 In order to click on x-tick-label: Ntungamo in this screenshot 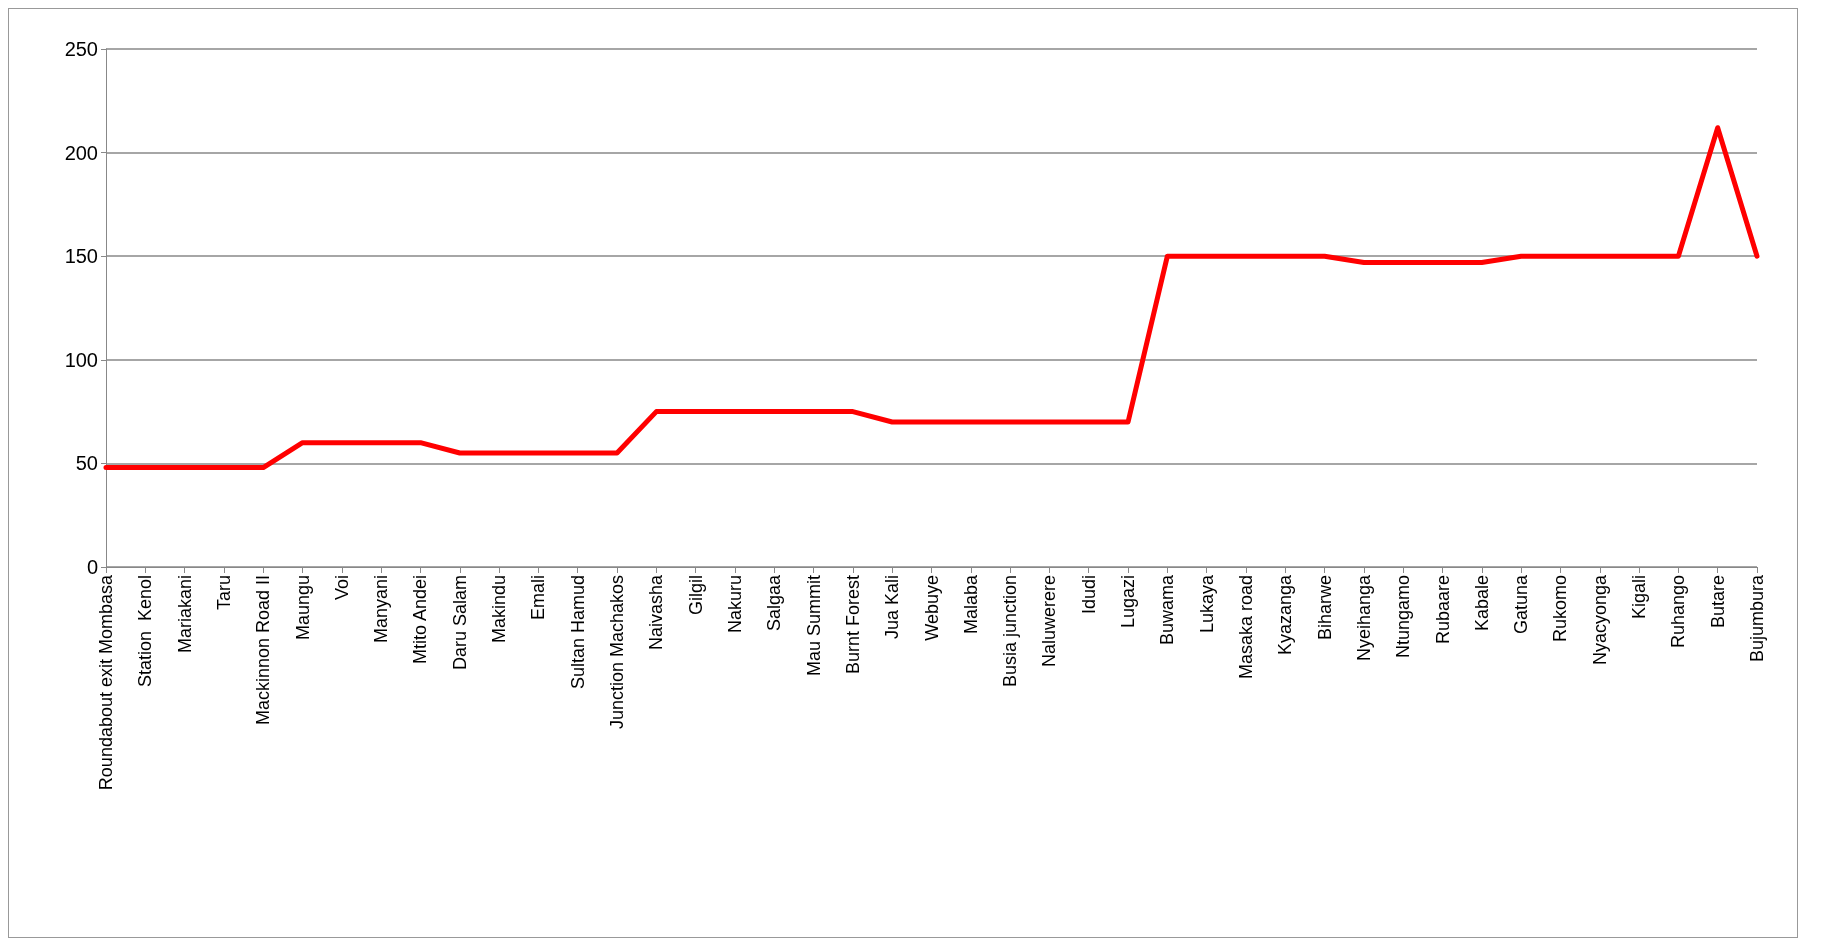, I will do `click(1403, 617)`.